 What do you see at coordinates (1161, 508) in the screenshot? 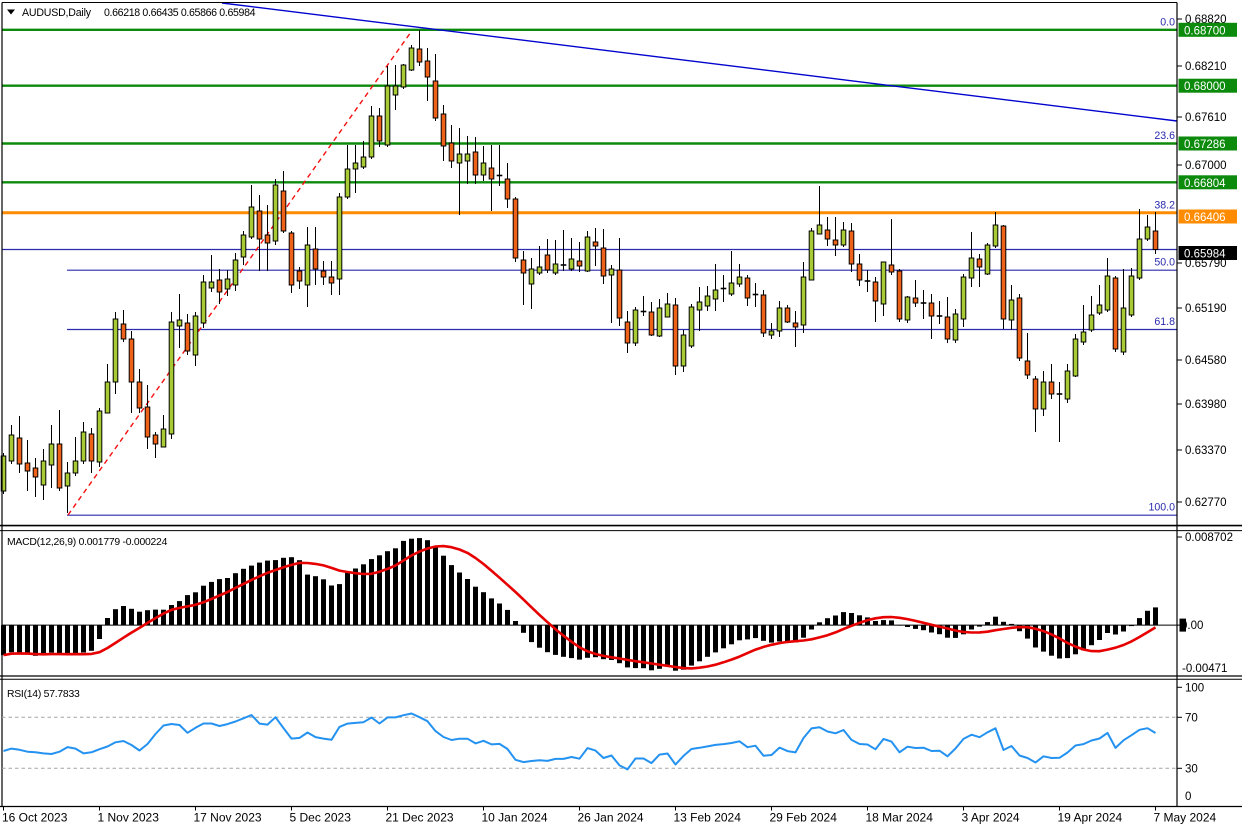
I see `svg-text: 100.0` at bounding box center [1161, 508].